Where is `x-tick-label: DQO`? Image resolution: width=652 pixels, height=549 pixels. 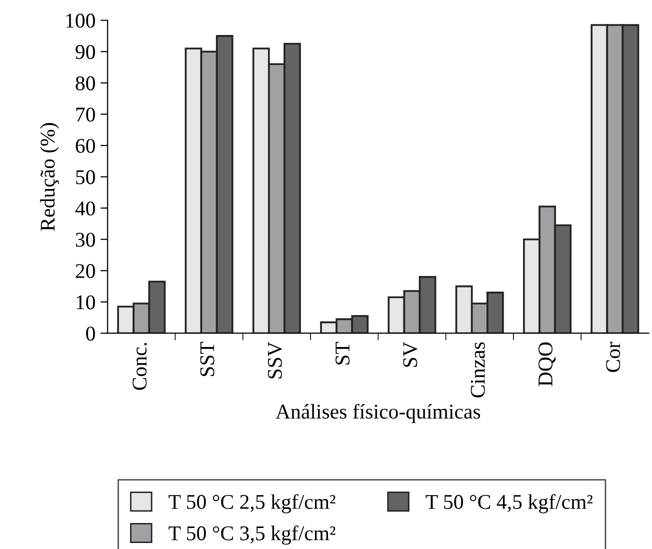
x-tick-label: DQO is located at coordinates (547, 364).